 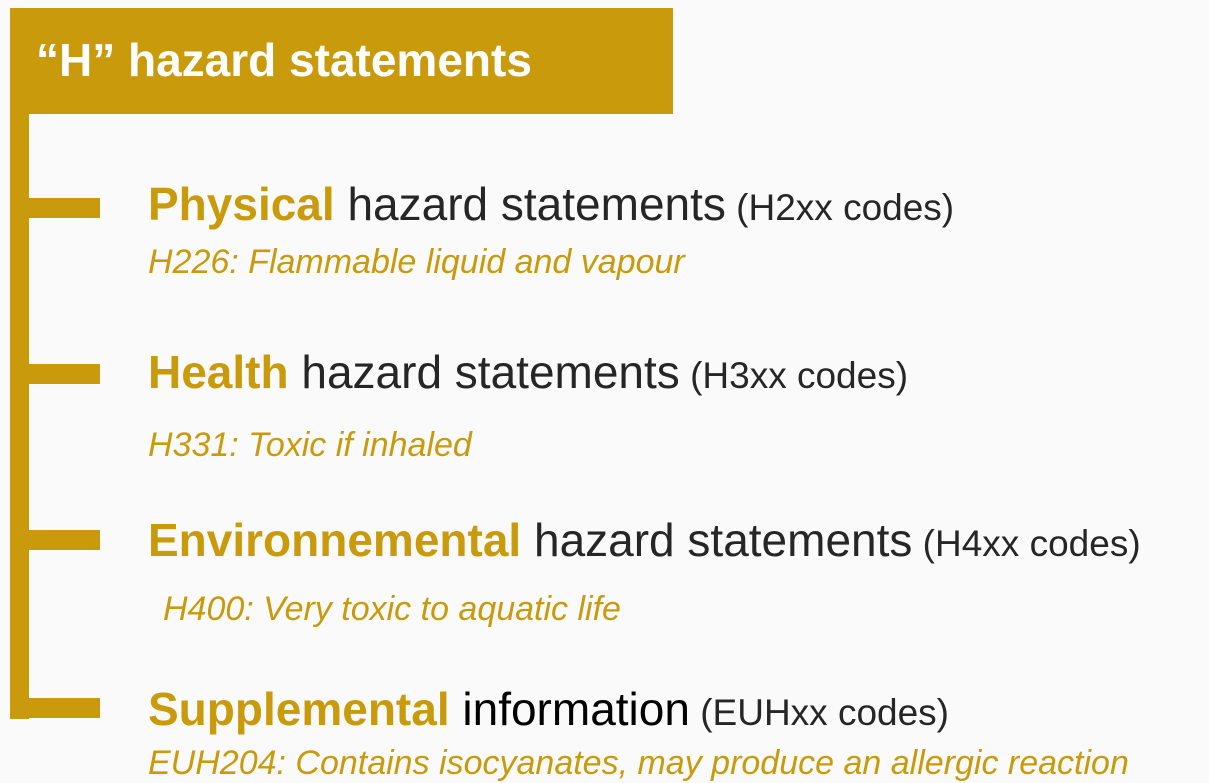 I want to click on branch-connector-supplemental, so click(x=55, y=708).